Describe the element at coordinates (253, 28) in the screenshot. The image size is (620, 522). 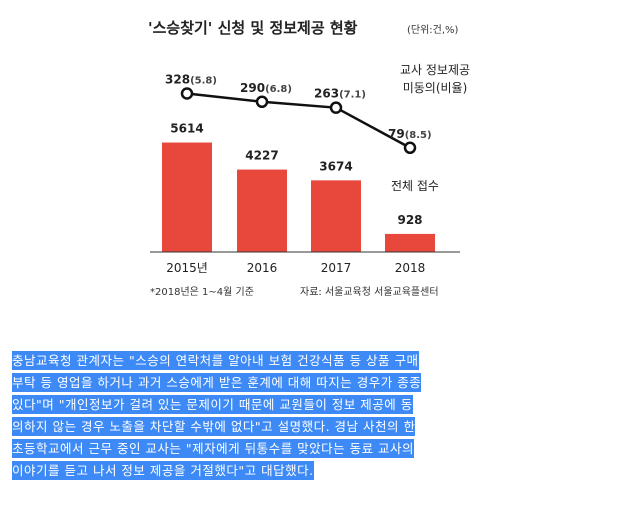
I see `chart-title: '스승찾기' 신청 및 정보제공 현황` at that location.